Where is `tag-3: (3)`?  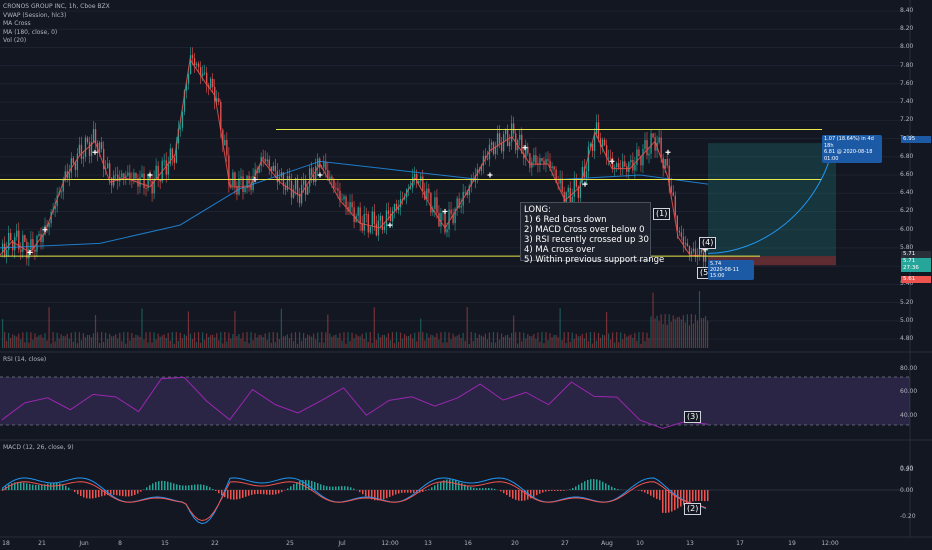
tag-3: (3) is located at coordinates (693, 417).